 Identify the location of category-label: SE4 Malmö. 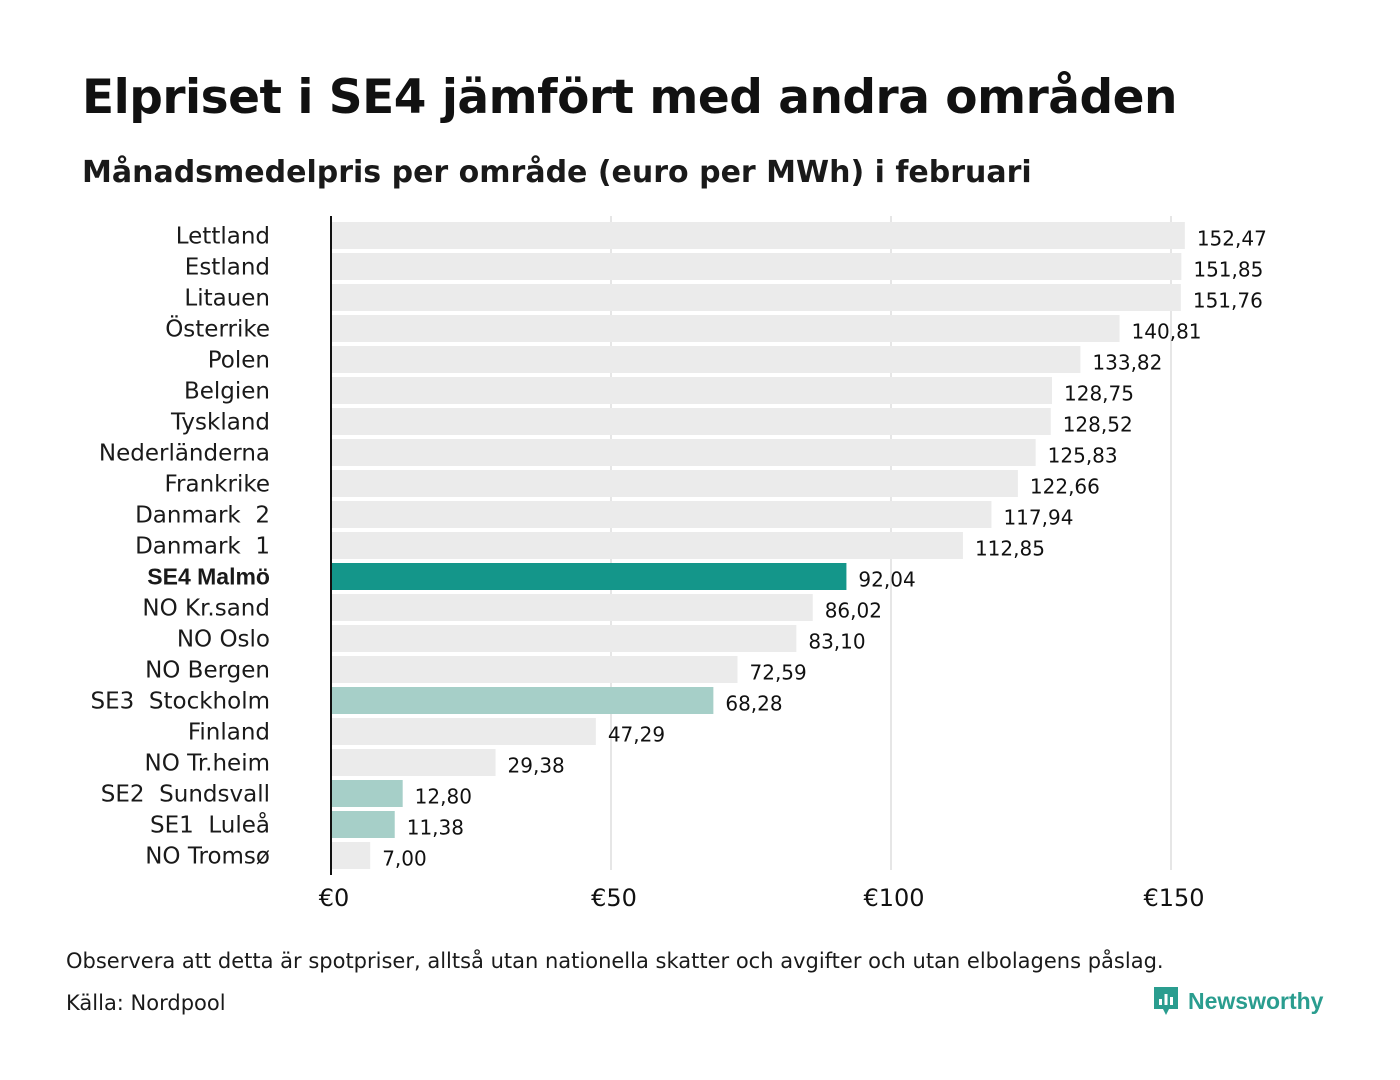
(208, 577).